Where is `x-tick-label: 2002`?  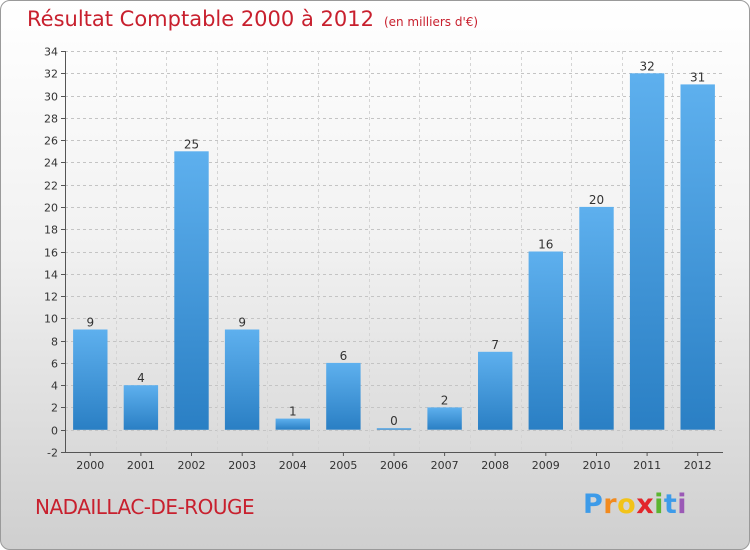 x-tick-label: 2002 is located at coordinates (192, 465).